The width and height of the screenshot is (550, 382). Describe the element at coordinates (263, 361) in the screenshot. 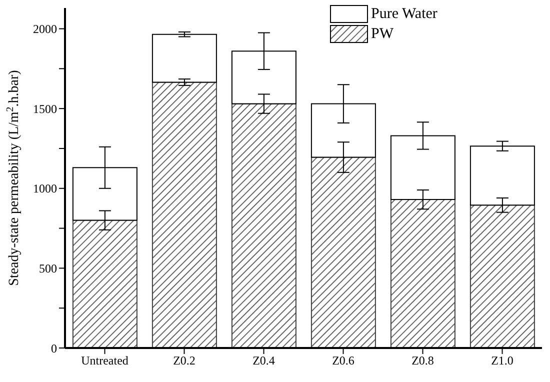

I see `x-tick-label: Z0.4` at that location.